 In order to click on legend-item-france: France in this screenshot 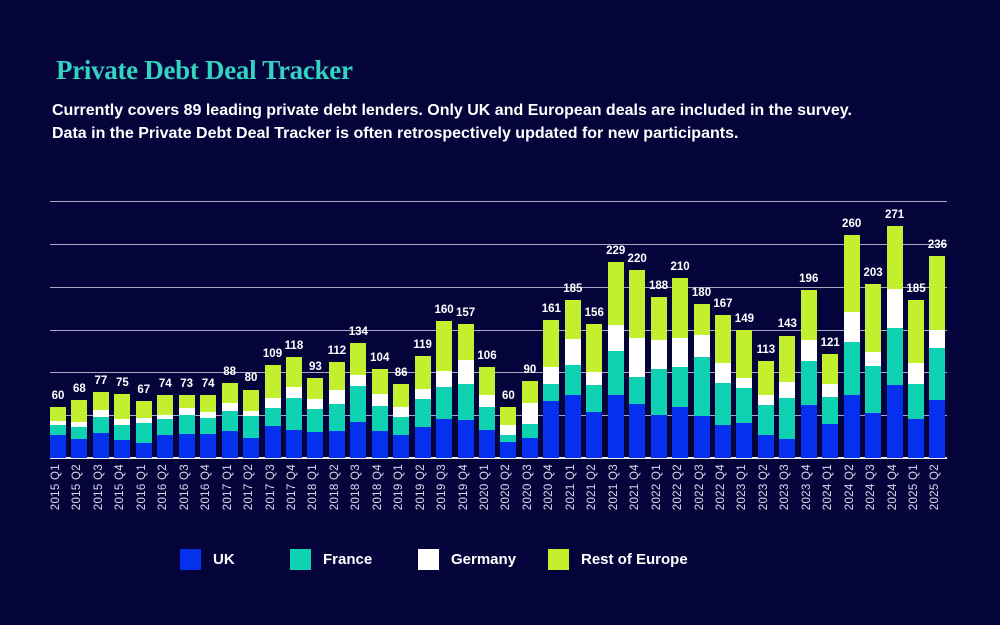, I will do `click(331, 559)`.